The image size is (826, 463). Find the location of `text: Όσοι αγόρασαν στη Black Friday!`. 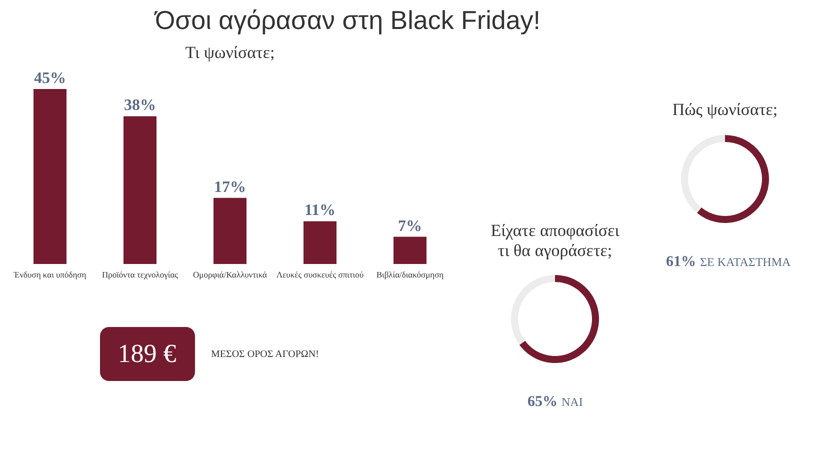

text: Όσοι αγόρασαν στη Black Friday! is located at coordinates (347, 20).